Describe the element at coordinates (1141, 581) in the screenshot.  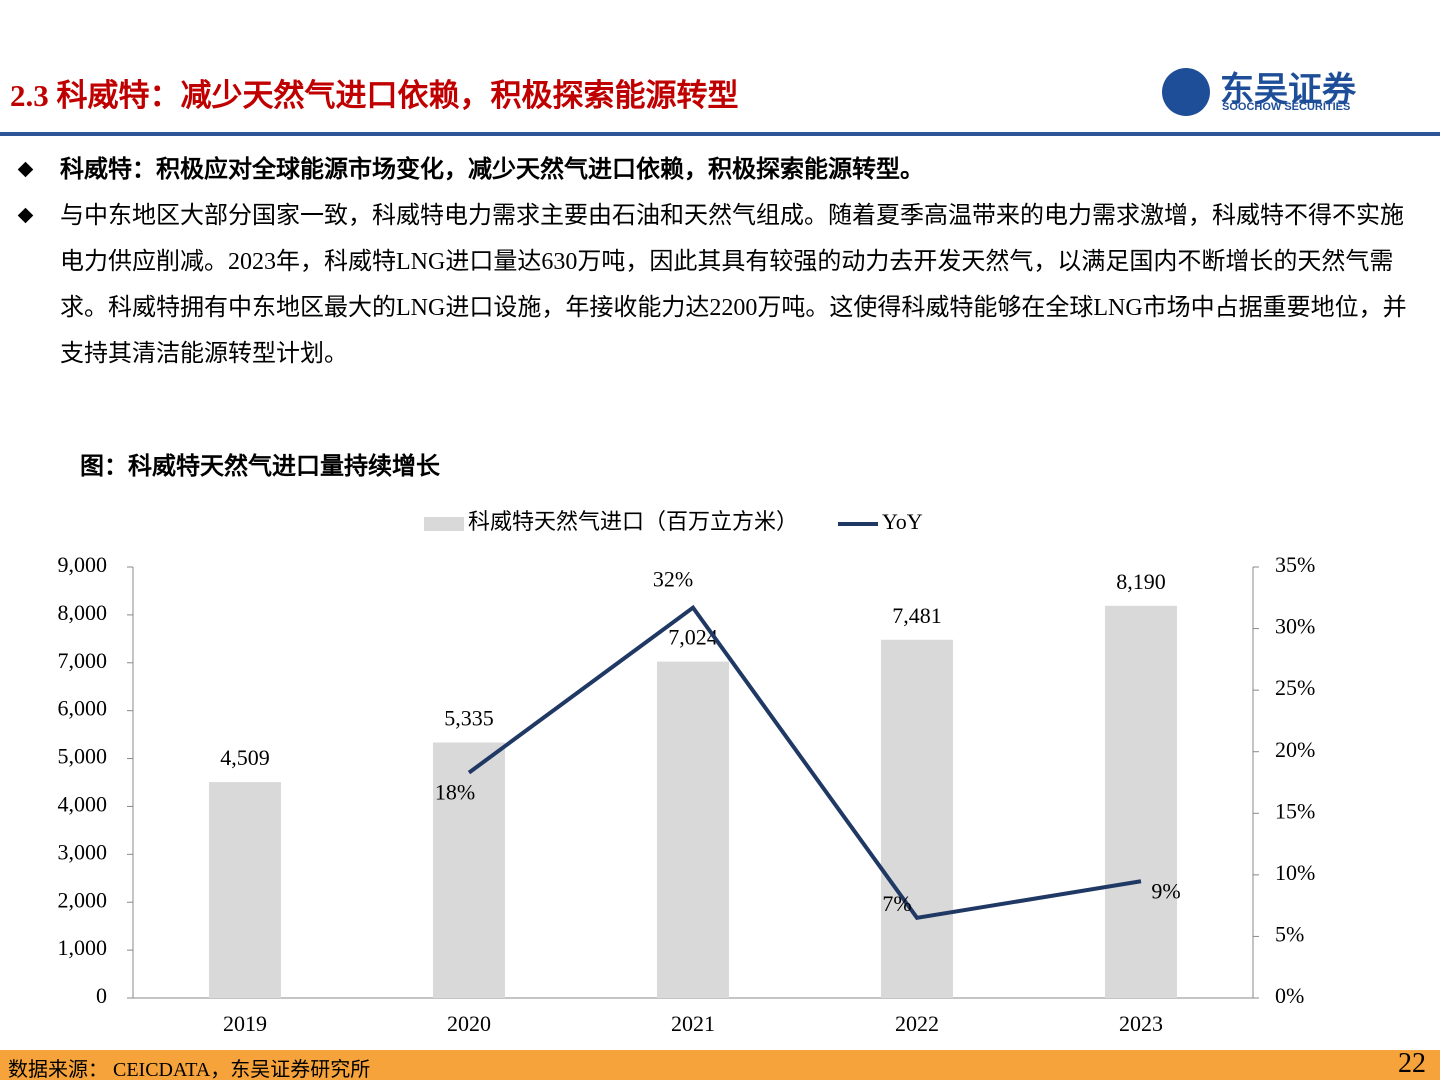
I see `data-label: 8,190` at that location.